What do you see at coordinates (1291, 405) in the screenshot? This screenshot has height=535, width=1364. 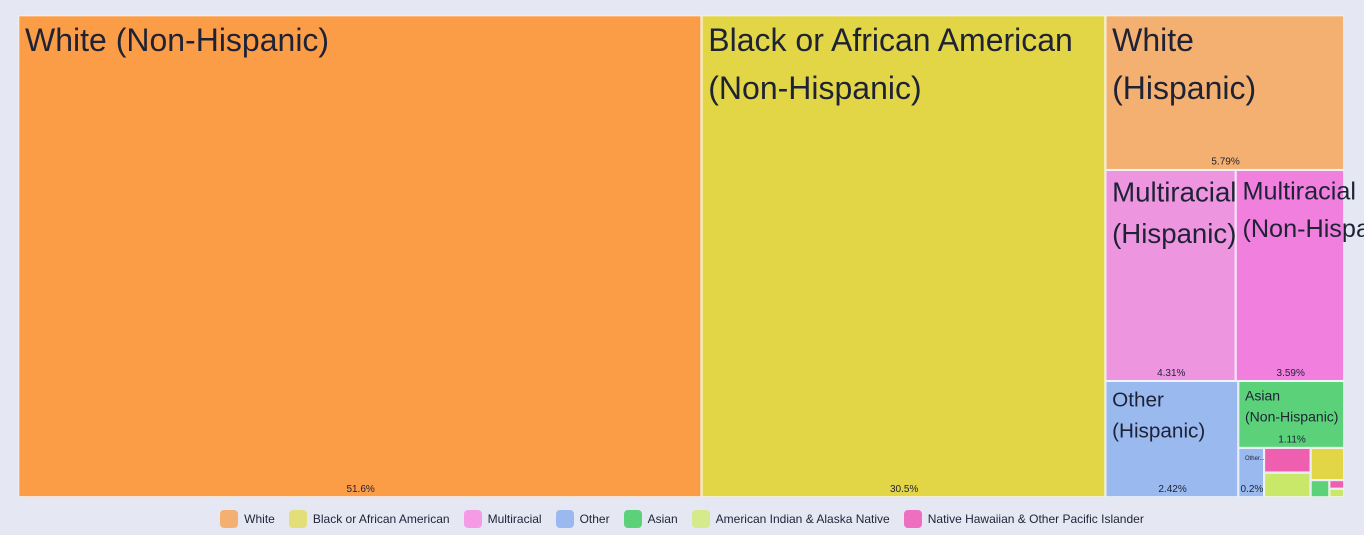 I see `tile-label: Asian (Non-Hispanic)` at bounding box center [1291, 405].